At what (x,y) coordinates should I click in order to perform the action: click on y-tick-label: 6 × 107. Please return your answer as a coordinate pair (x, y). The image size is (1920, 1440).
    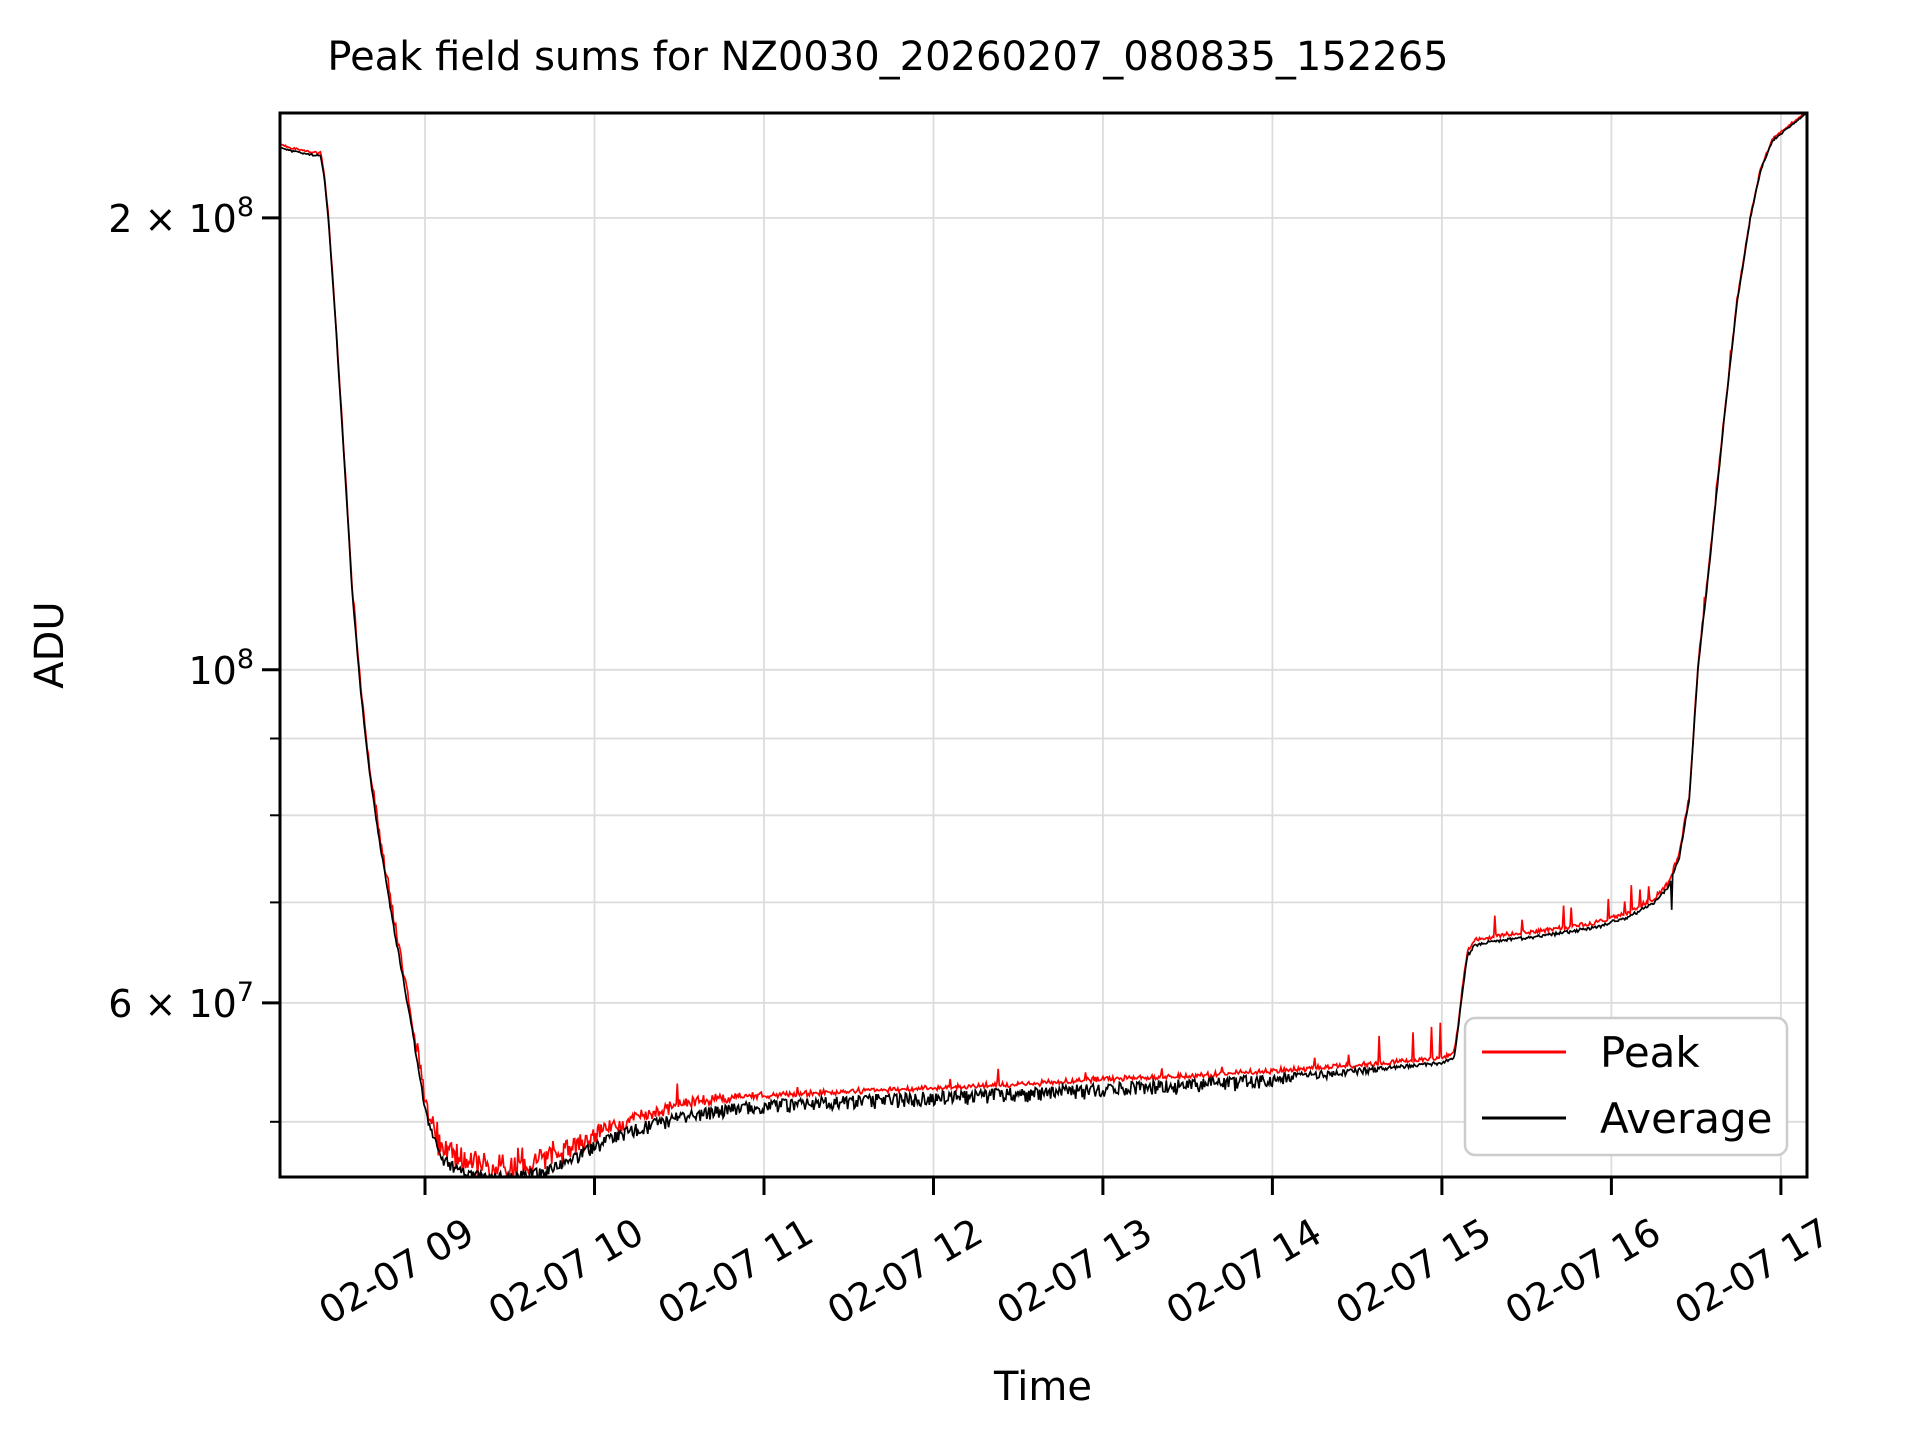
    Looking at the image, I should click on (181, 1001).